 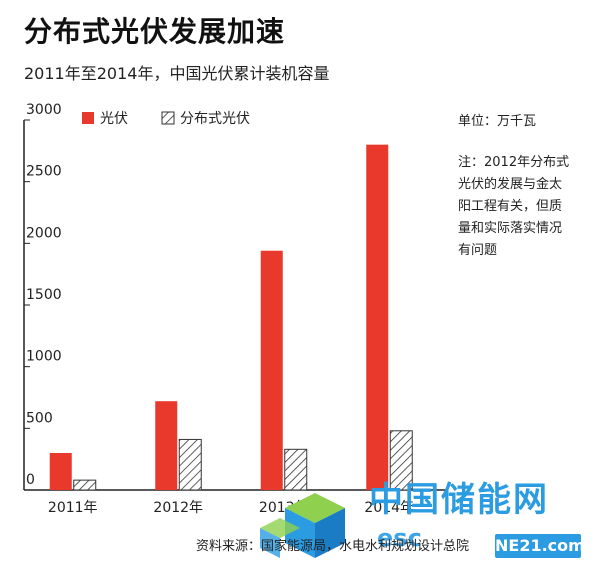 What do you see at coordinates (44, 233) in the screenshot?
I see `y-tick-label: 2000` at bounding box center [44, 233].